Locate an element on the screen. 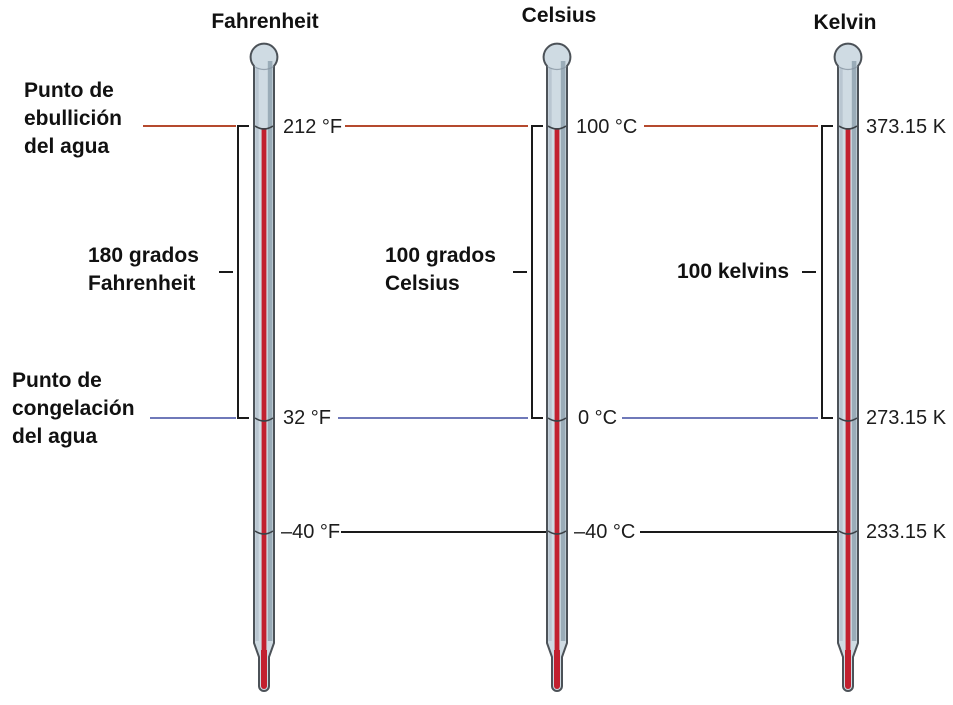  bracket-kelvin is located at coordinates (827, 272).